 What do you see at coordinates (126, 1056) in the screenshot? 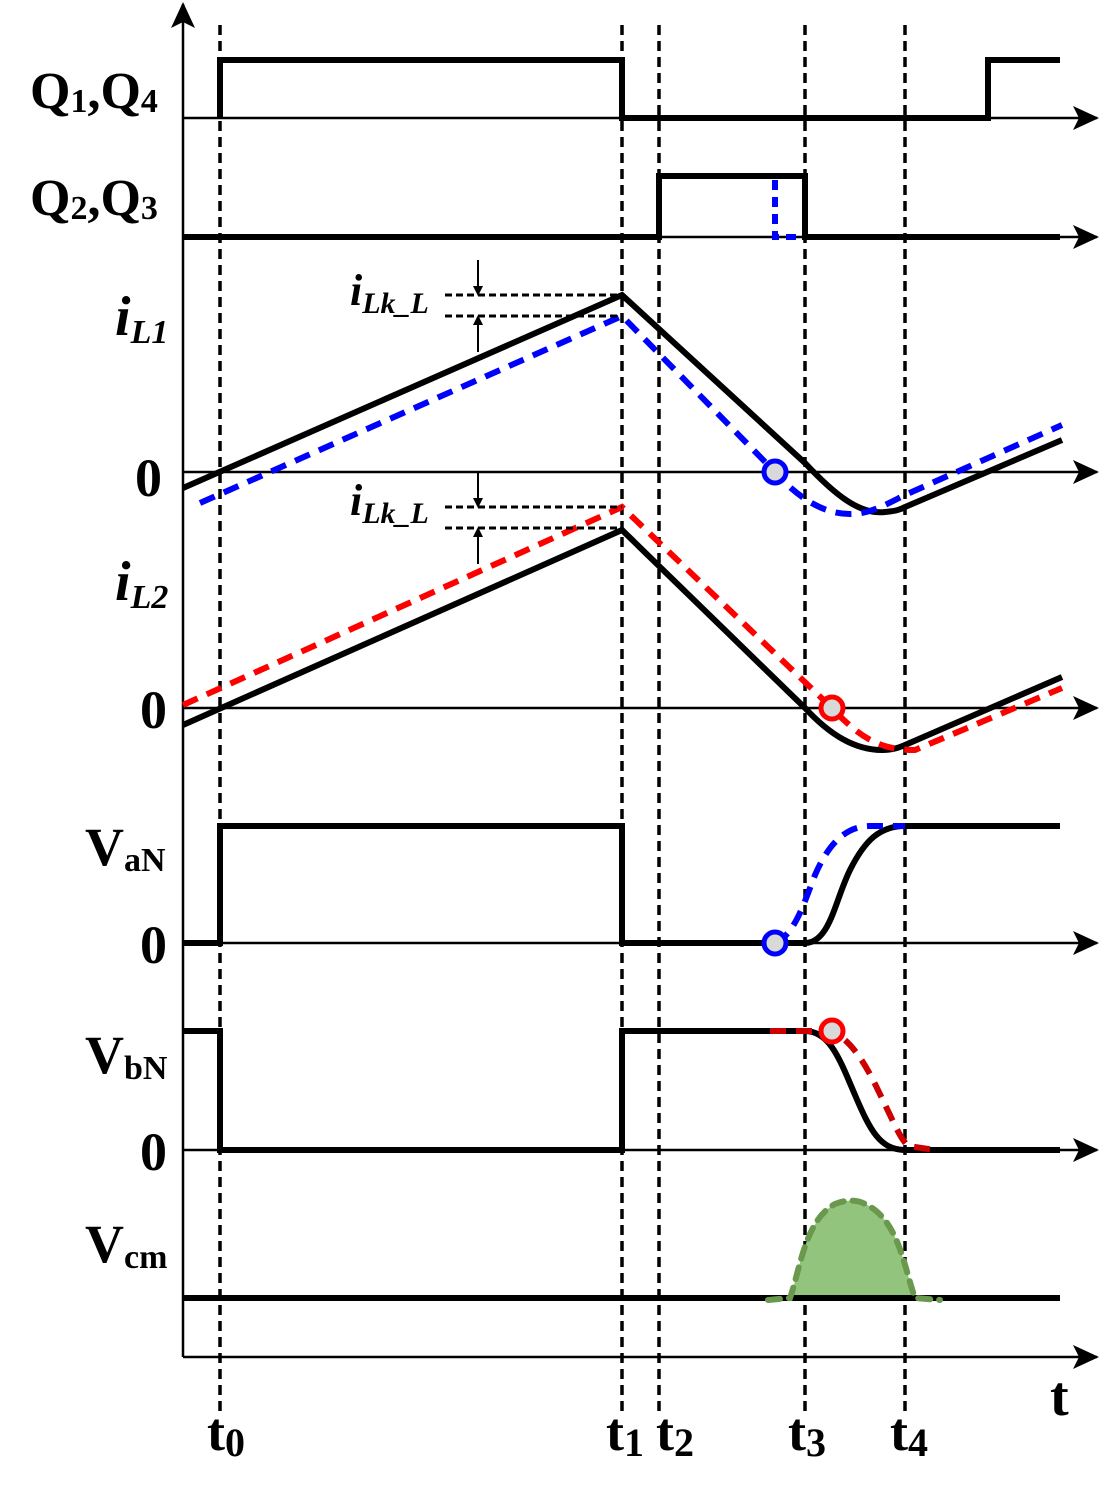
I see `label-vbn: VbN` at bounding box center [126, 1056].